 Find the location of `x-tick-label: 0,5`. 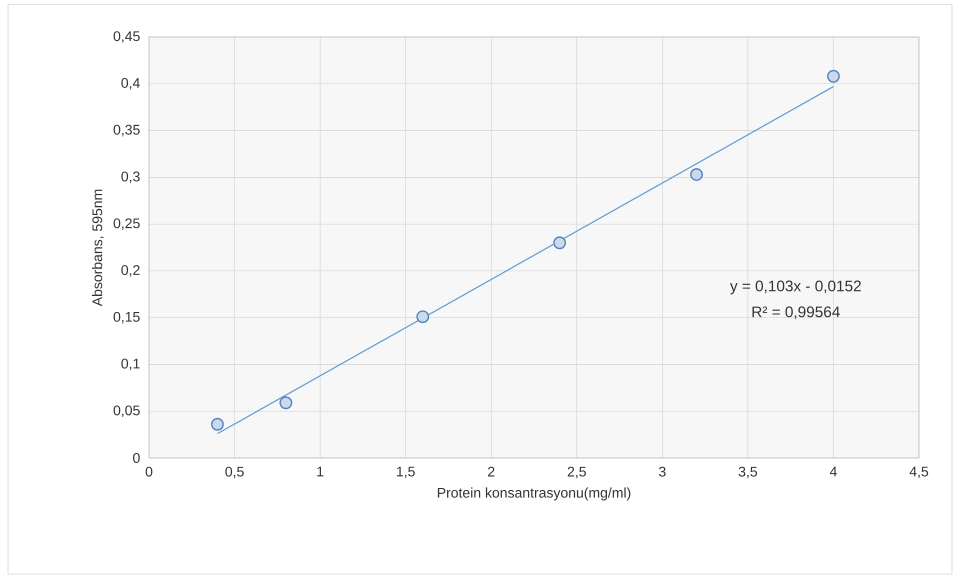

x-tick-label: 0,5 is located at coordinates (234, 472).